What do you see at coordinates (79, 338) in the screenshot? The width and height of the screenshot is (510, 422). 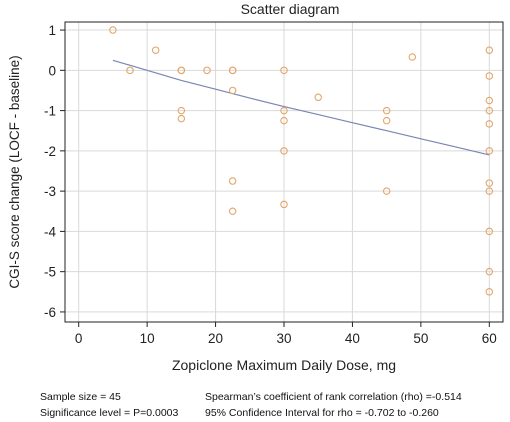 I see `x-tick-label: 0` at bounding box center [79, 338].